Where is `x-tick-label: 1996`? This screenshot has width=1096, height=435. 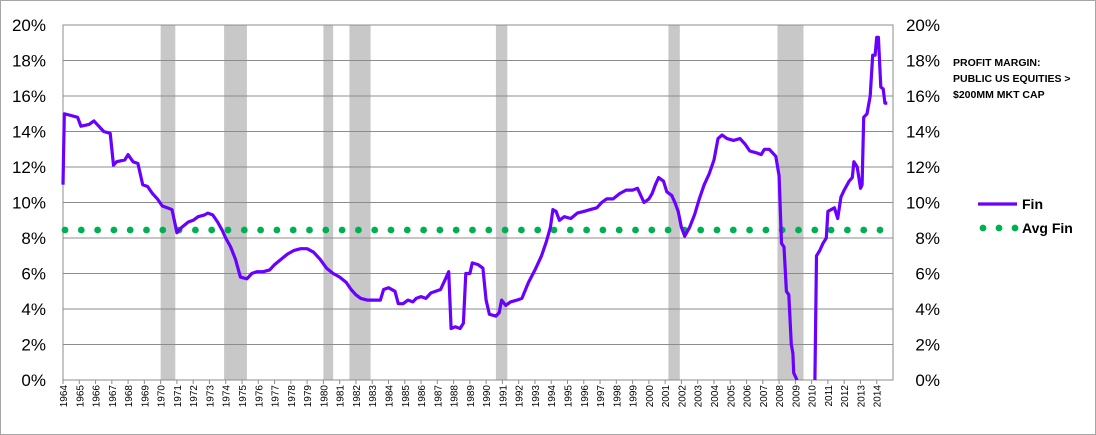 x-tick-label: 1996 is located at coordinates (585, 396).